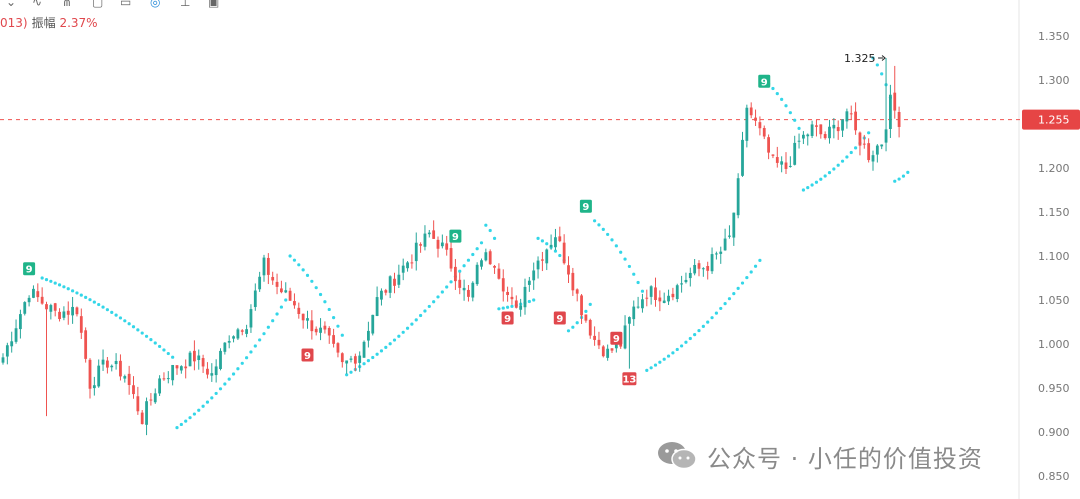 Image resolution: width=1080 pixels, height=499 pixels. What do you see at coordinates (11, 4) in the screenshot?
I see `chevron-icon: ⌄` at bounding box center [11, 4].